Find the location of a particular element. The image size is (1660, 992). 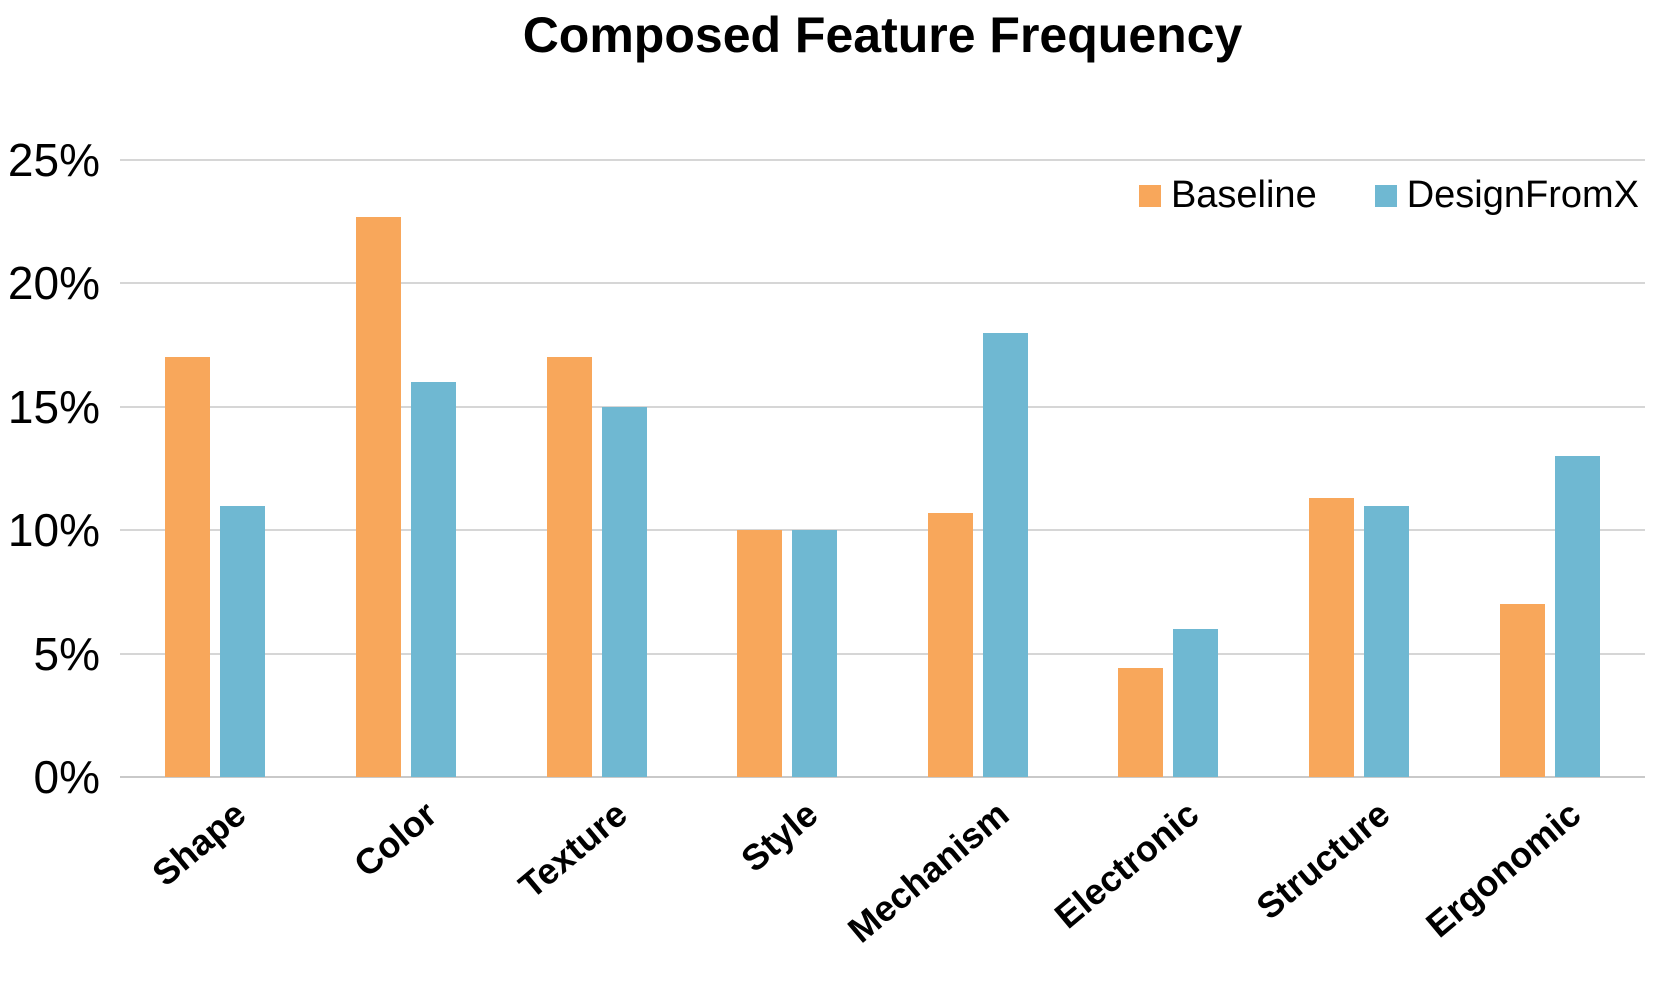

x-label-cell-shape: Shape is located at coordinates (215, 884).